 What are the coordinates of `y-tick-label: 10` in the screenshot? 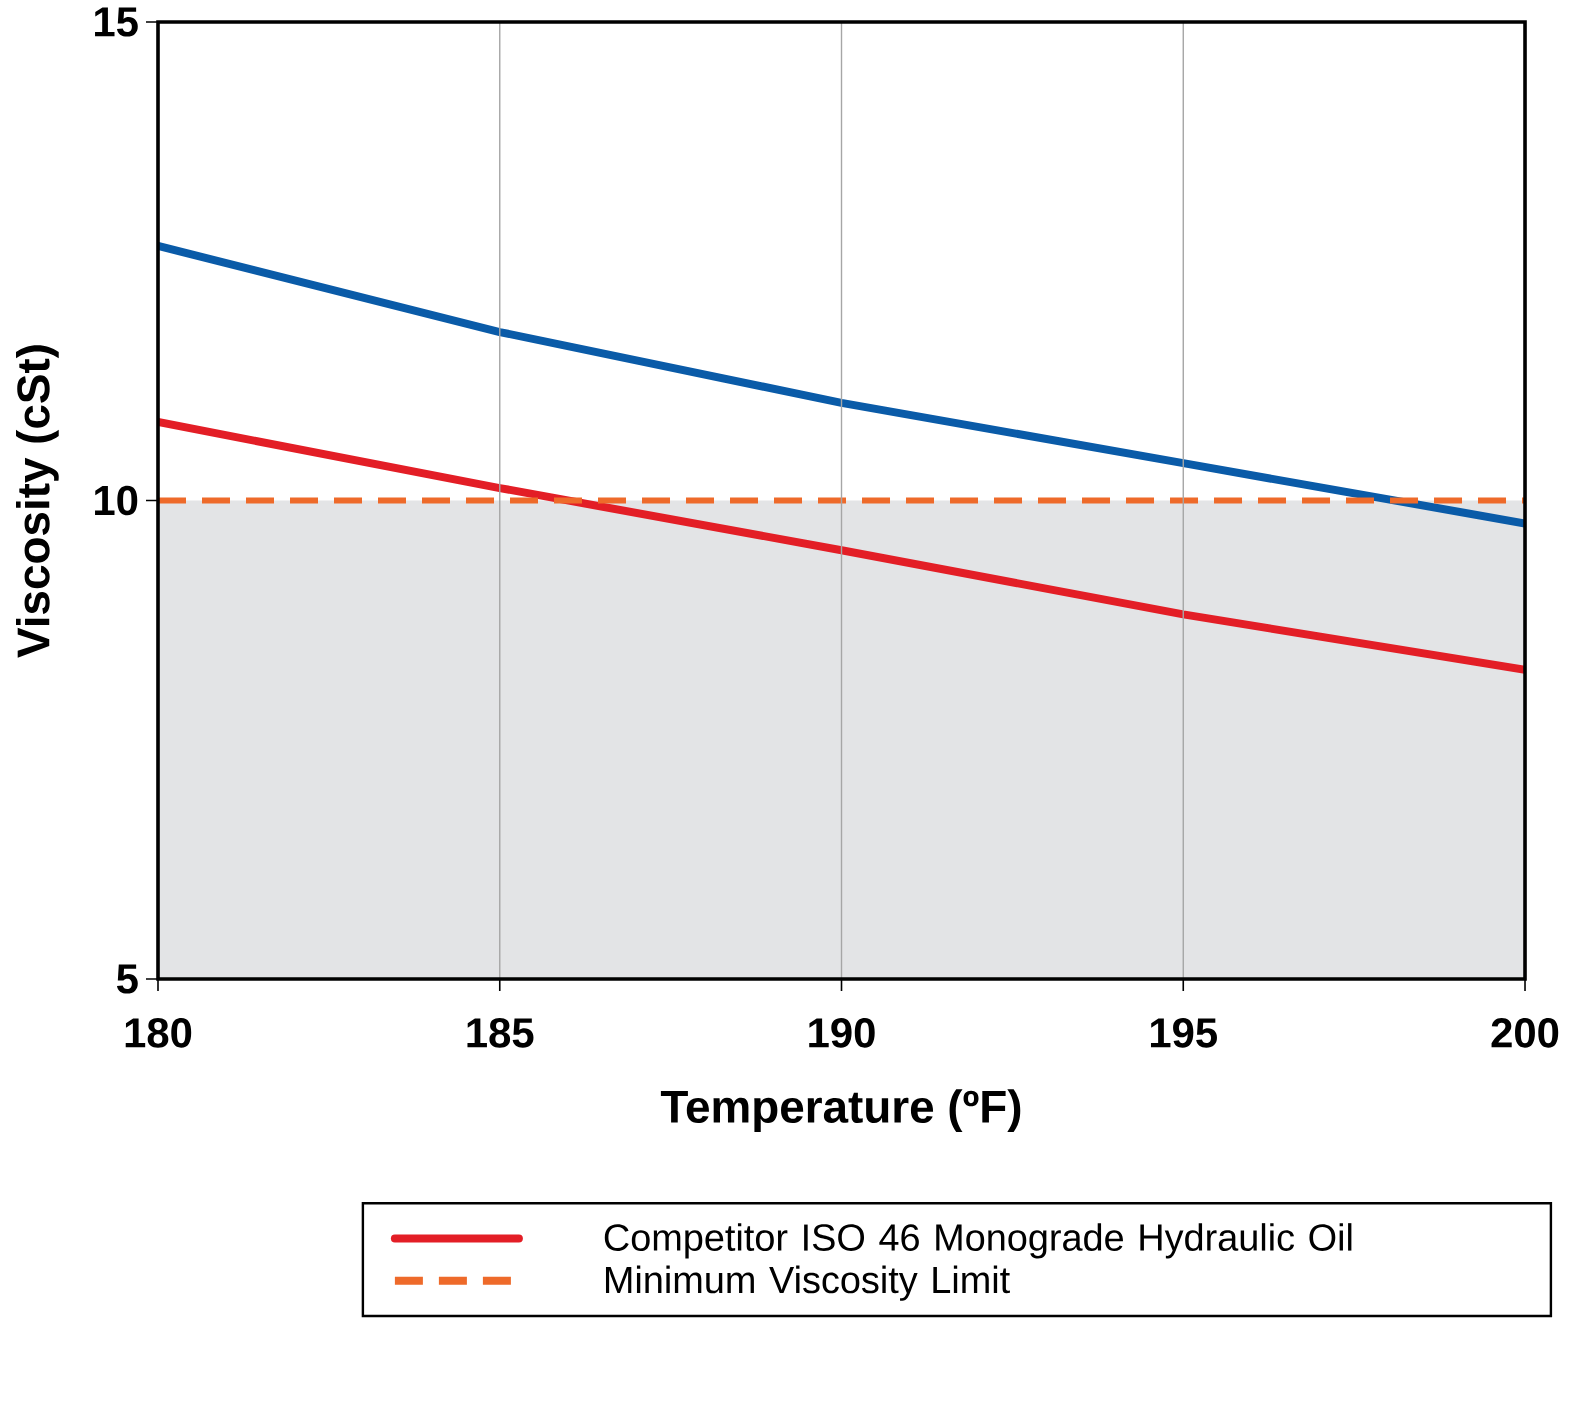 It's located at (116, 500).